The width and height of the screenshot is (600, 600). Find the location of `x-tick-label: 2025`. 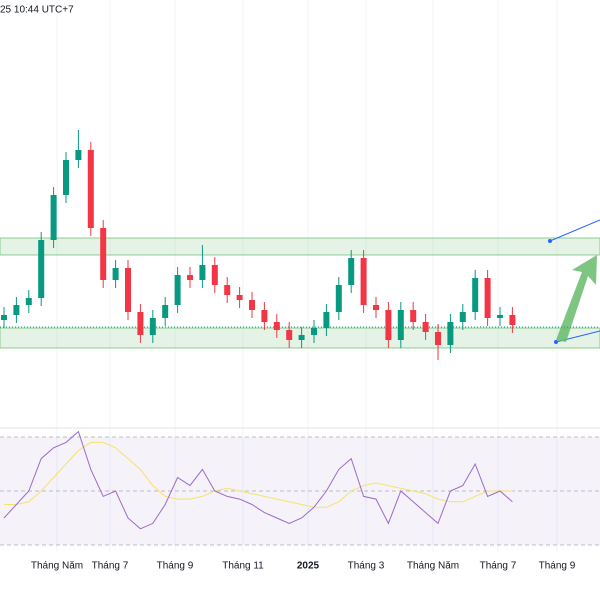

x-tick-label: 2025 is located at coordinates (308, 566).